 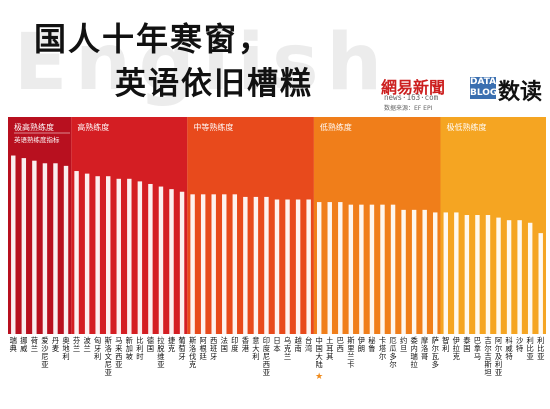 What do you see at coordinates (445, 344) in the screenshot?
I see `tick-label: 智利` at bounding box center [445, 344].